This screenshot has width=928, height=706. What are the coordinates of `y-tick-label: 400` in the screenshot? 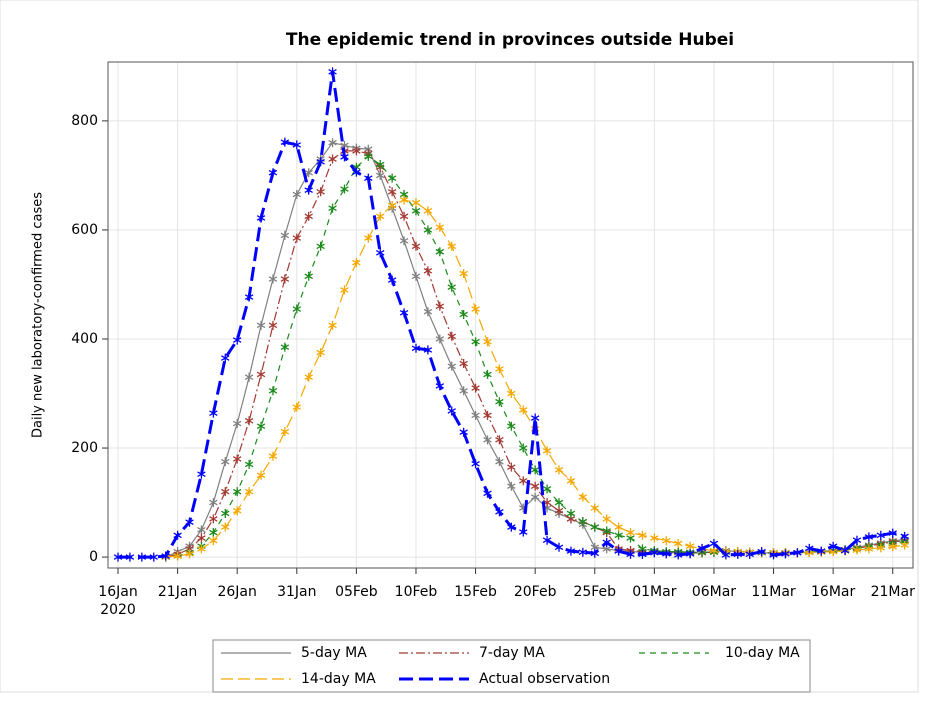 It's located at (84, 339).